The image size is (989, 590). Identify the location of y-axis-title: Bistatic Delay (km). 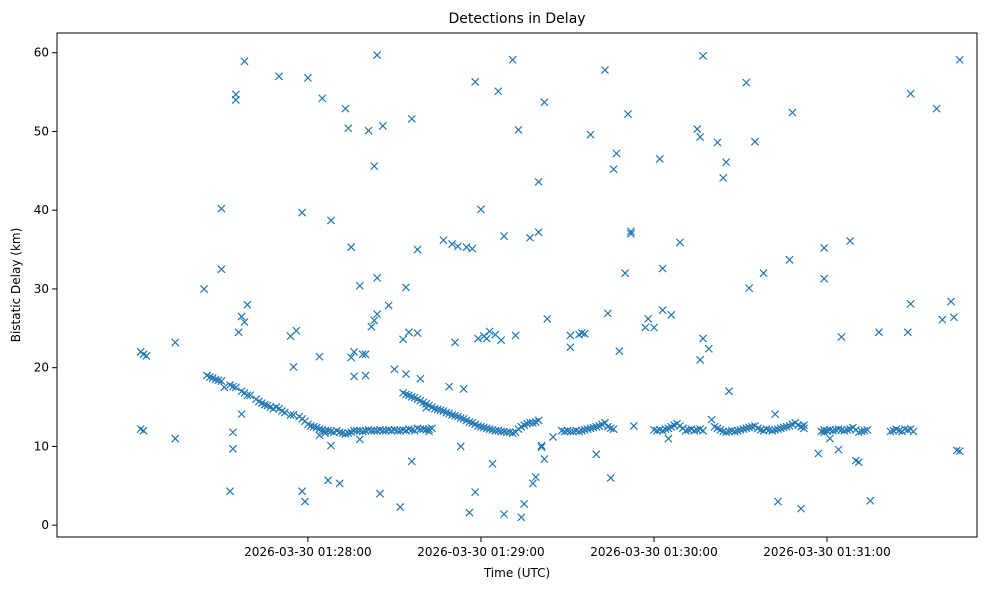
(16, 285).